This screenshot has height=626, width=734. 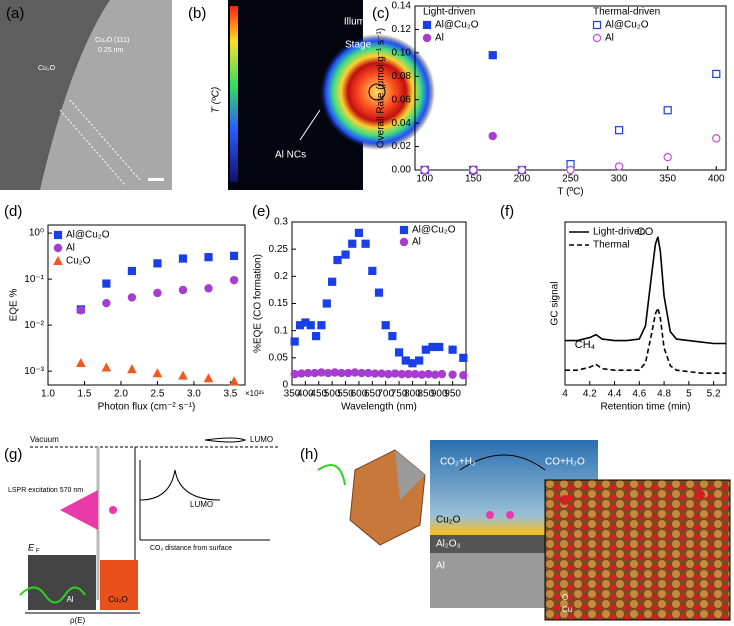 I want to click on y-tick-label: 0.2, so click(x=281, y=276).